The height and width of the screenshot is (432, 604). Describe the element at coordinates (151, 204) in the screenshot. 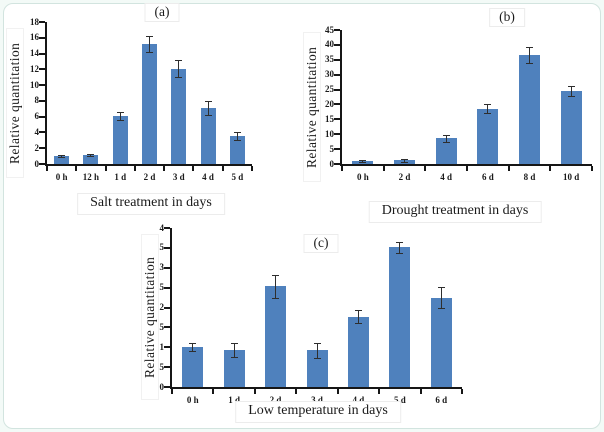

I see `panel-a-x-axis-title: Salt treatment in days` at that location.